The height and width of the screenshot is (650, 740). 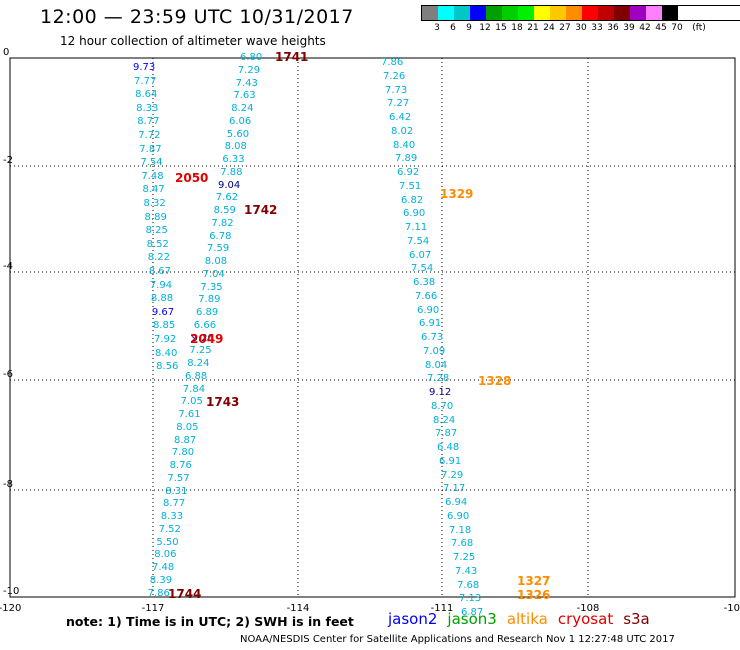 What do you see at coordinates (176, 491) in the screenshot?
I see `swh-value: 8.31` at bounding box center [176, 491].